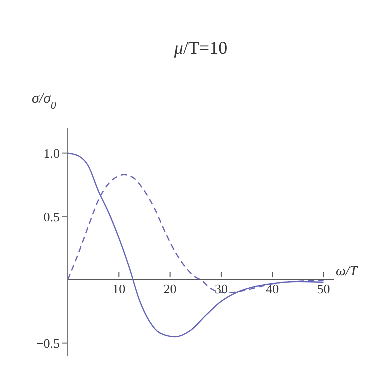 Image resolution: width=382 pixels, height=382 pixels. I want to click on x-tick-label: 20, so click(170, 288).